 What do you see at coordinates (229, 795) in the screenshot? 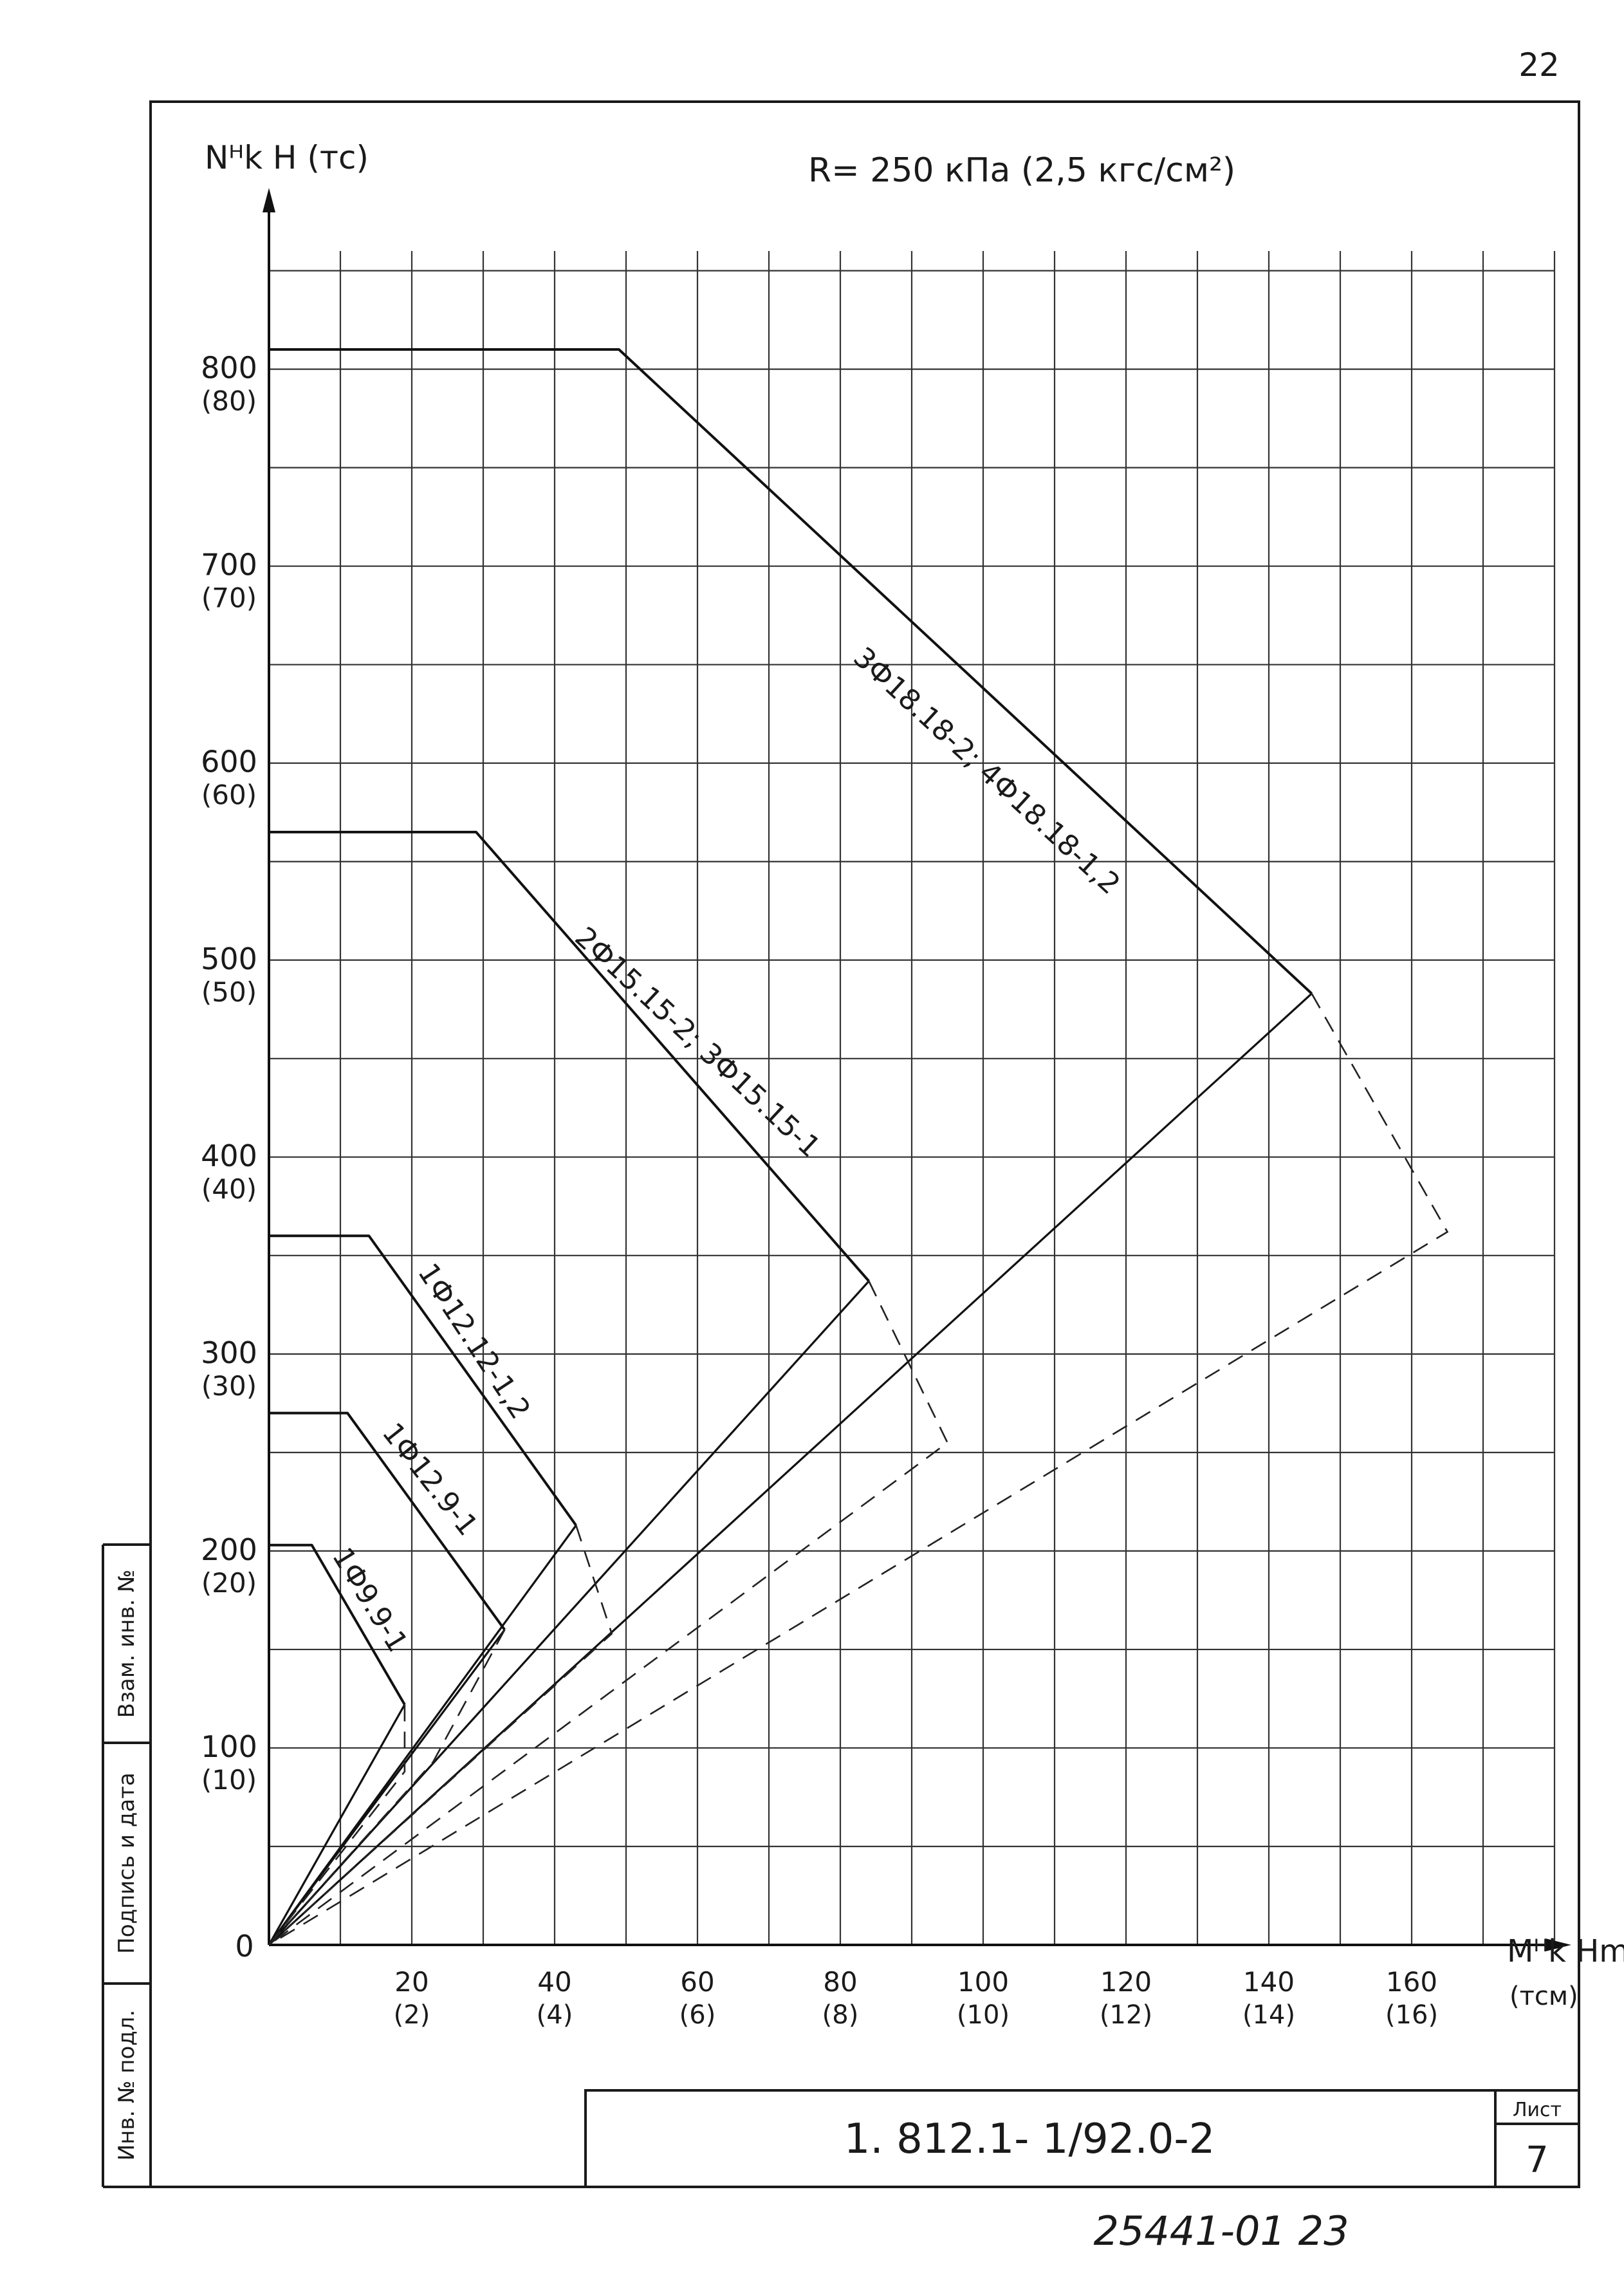
I see `y-tick-label-alt: (60)` at bounding box center [229, 795].